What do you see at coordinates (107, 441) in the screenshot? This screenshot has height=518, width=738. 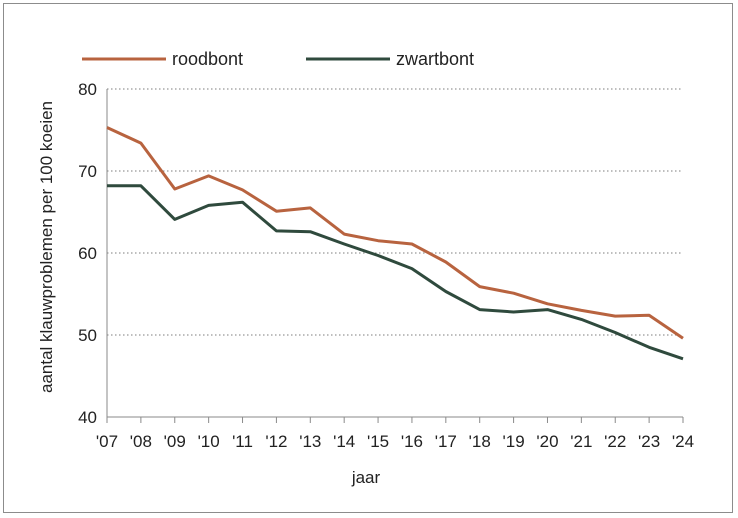 I see `x-tick-label: '07` at bounding box center [107, 441].